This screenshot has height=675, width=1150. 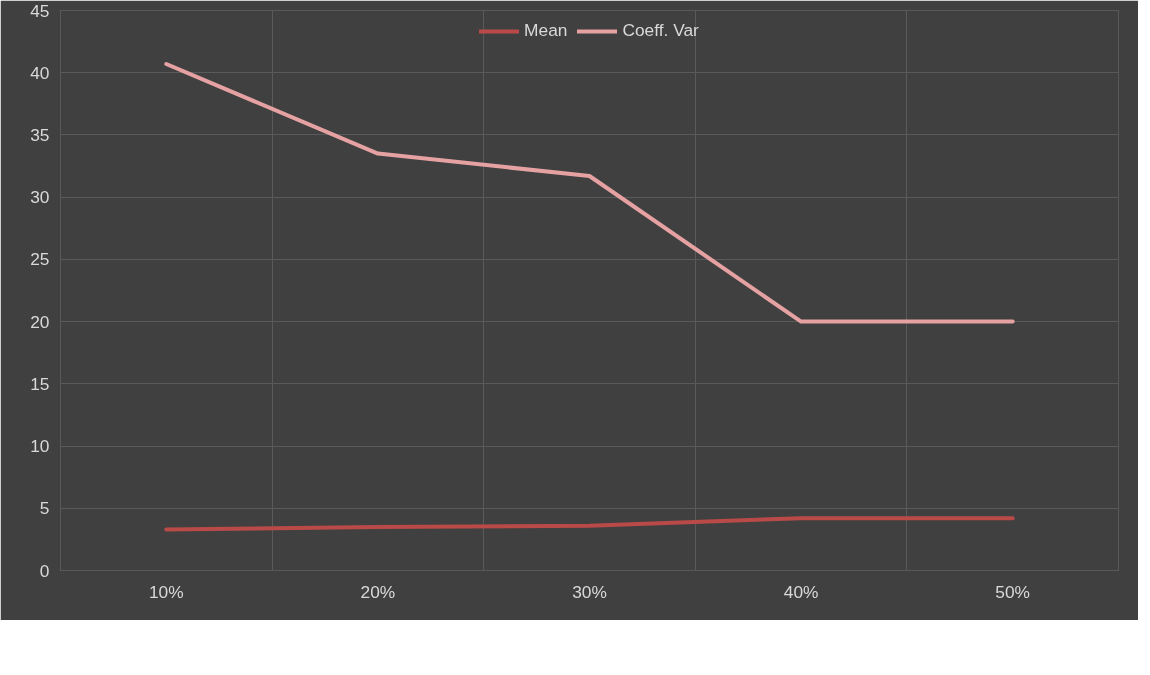 I want to click on line-series, so click(x=589, y=524).